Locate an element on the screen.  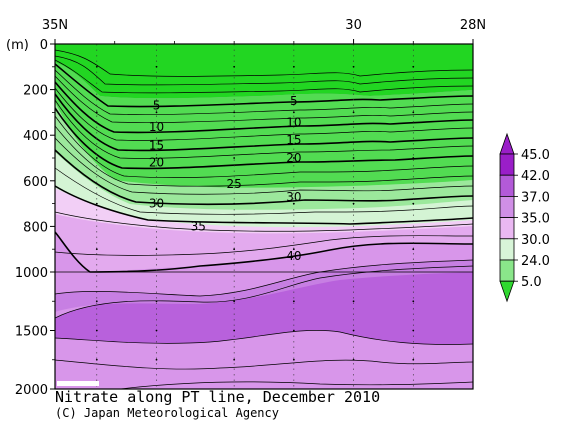
colorbar-top-arrow is located at coordinates (507, 143).